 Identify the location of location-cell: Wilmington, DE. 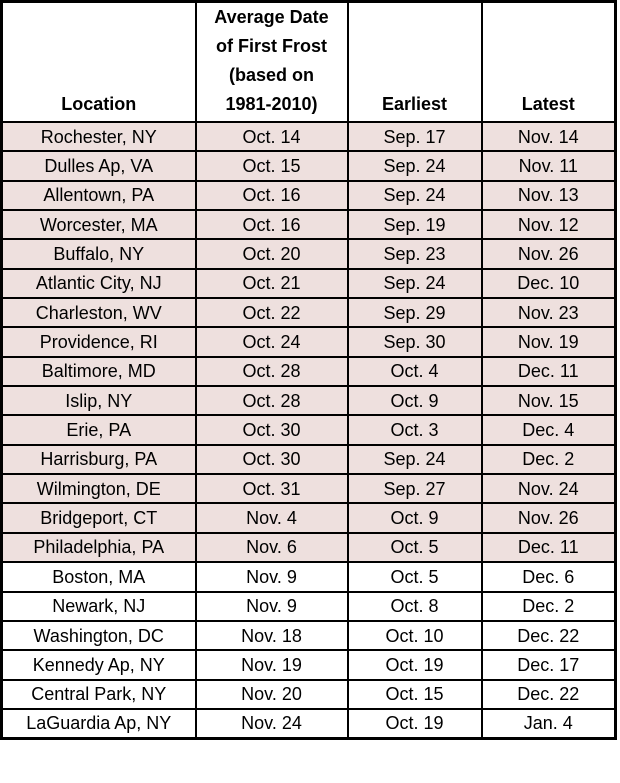
(98, 489).